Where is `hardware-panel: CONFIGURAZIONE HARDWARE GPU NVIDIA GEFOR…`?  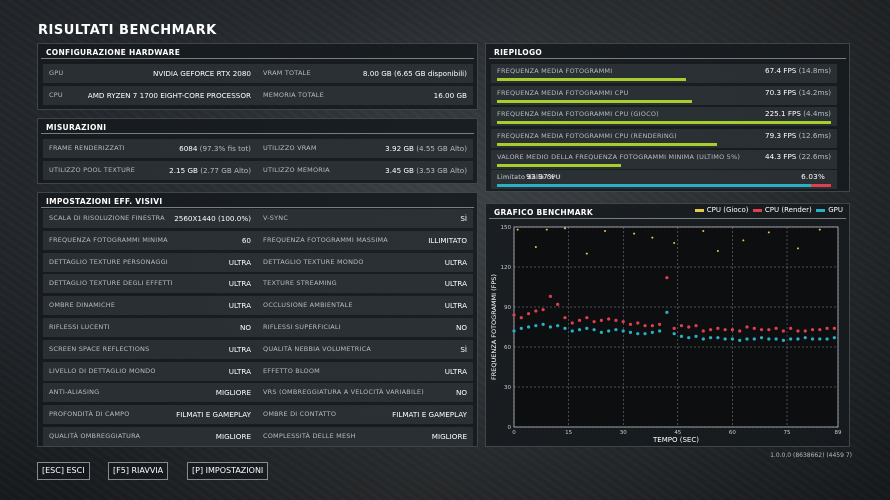
hardware-panel: CONFIGURAZIONE HARDWARE GPU NVIDIA GEFOR… is located at coordinates (257, 76).